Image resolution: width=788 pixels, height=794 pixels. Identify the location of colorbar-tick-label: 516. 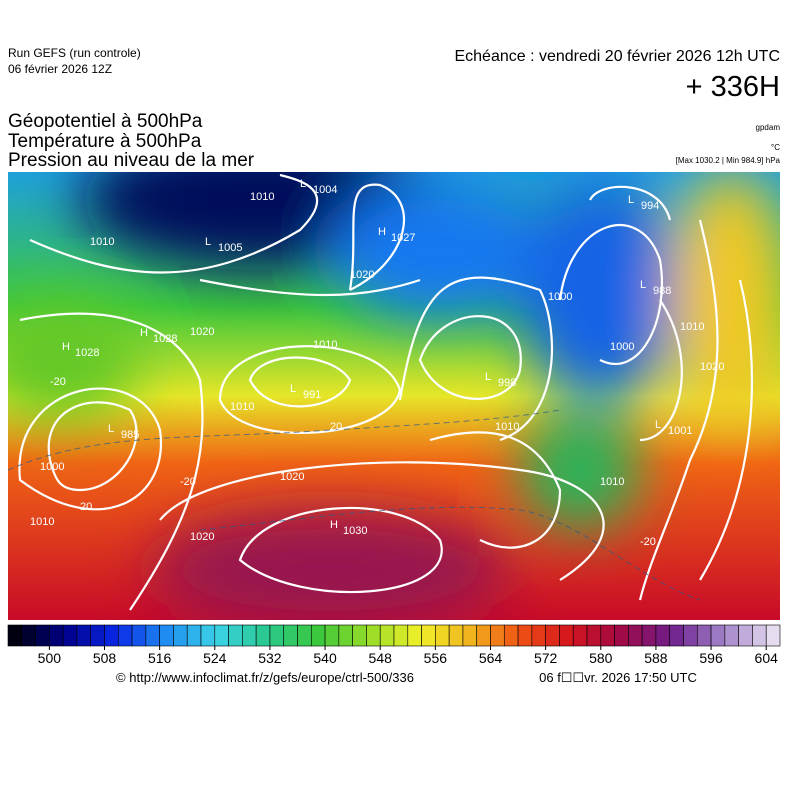
(160, 658).